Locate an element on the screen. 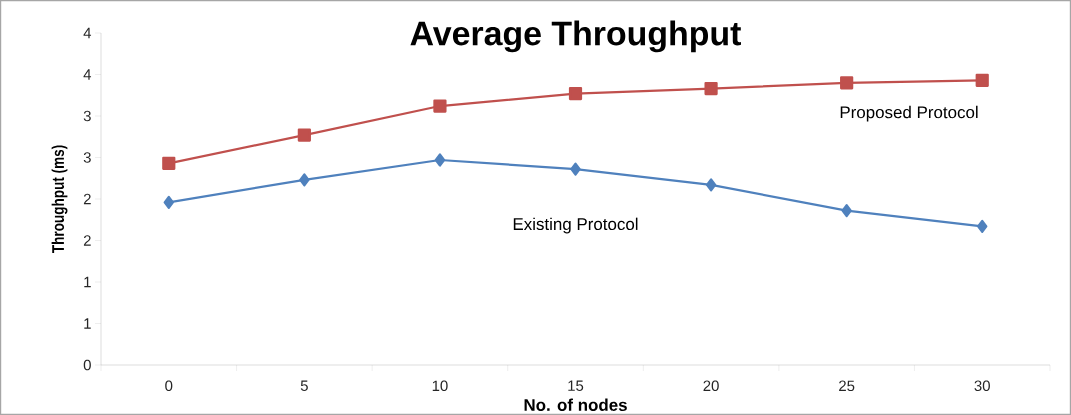 Image resolution: width=1071 pixels, height=415 pixels. x-tick-label: 15 is located at coordinates (576, 385).